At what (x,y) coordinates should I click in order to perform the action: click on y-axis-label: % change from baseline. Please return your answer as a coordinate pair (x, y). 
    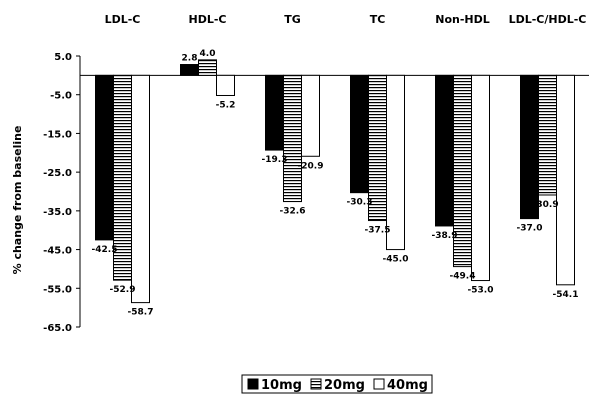
    Looking at the image, I should click on (17, 200).